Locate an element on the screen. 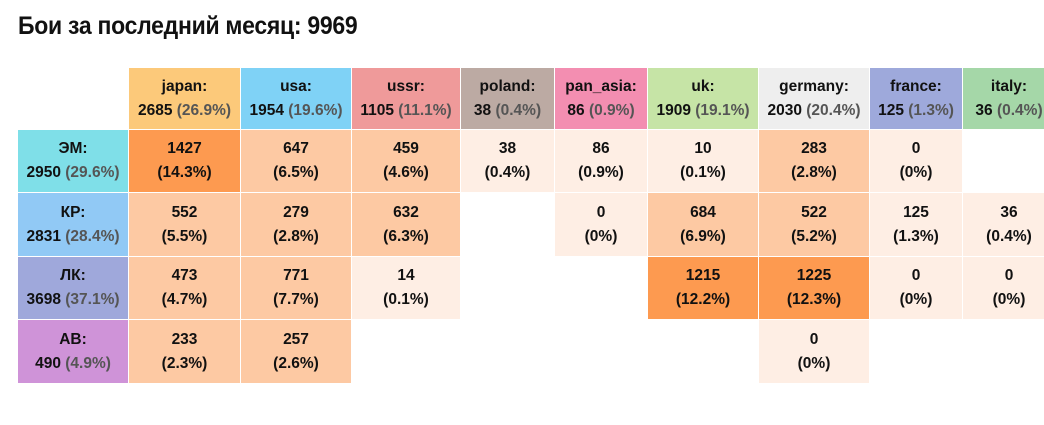 This screenshot has width=1044, height=425. column-header-pan_asia: pan_asia: 86 (0.9%) is located at coordinates (601, 98).